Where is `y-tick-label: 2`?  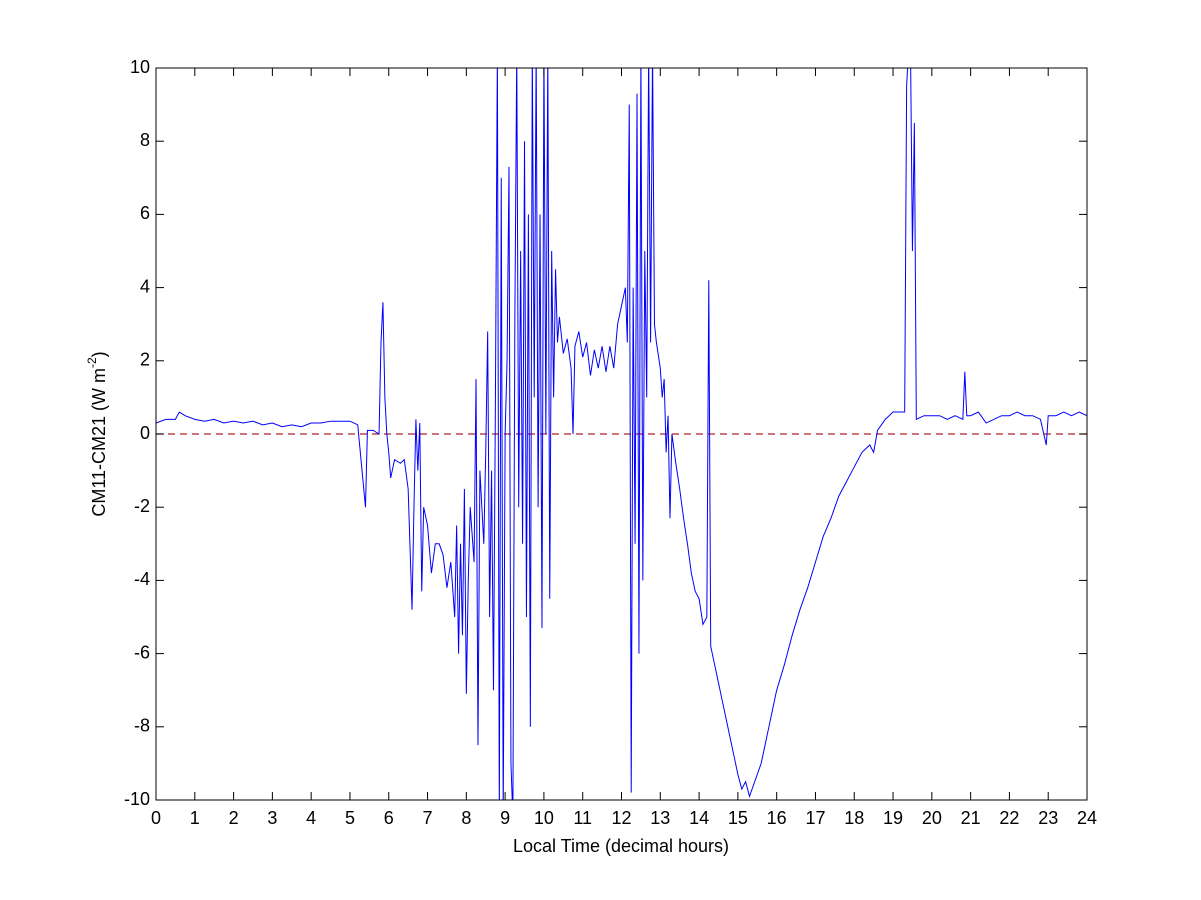 y-tick-label: 2 is located at coordinates (145, 360).